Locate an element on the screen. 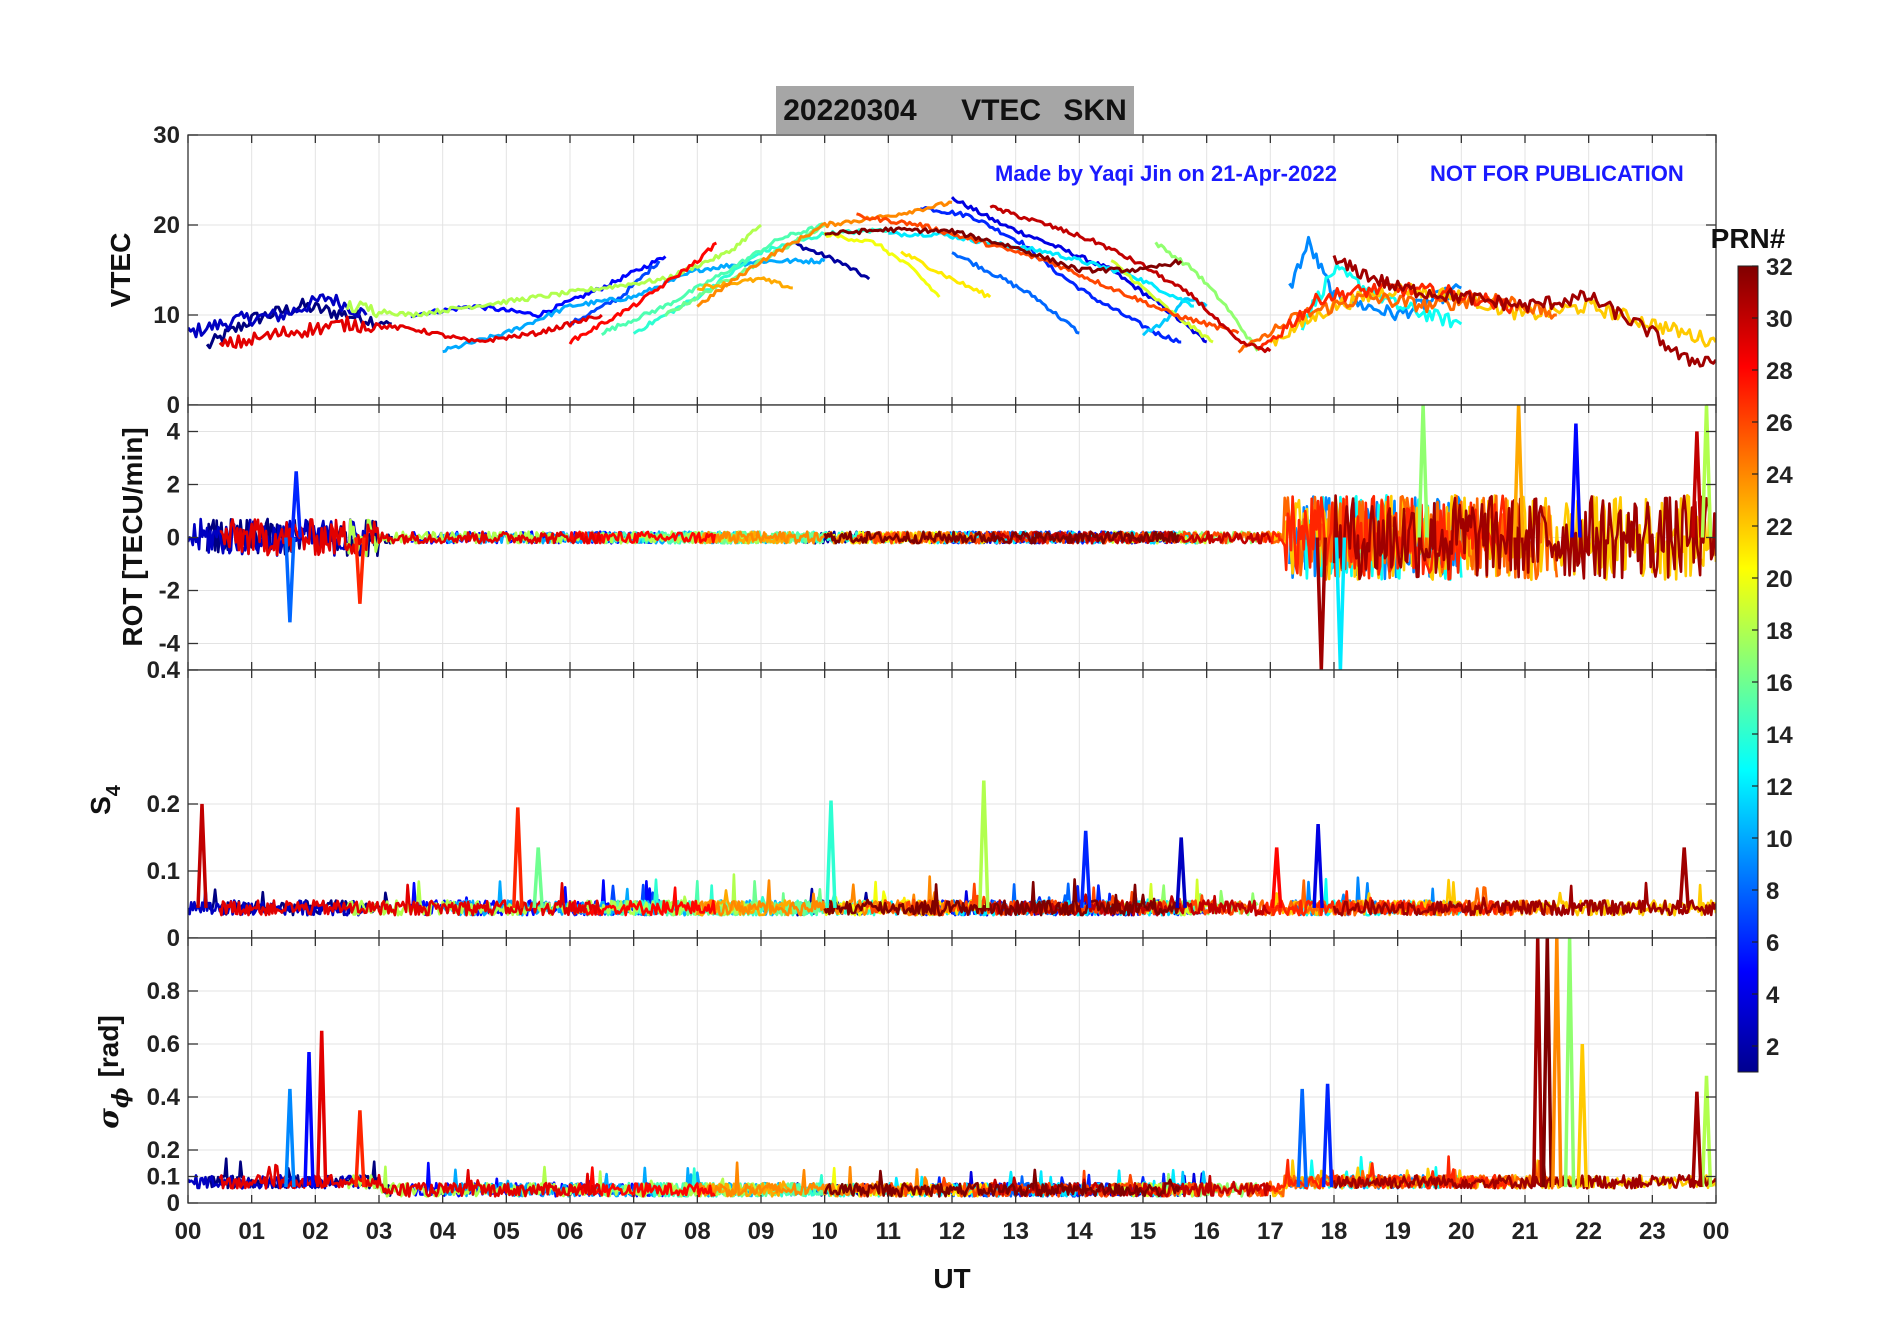 This screenshot has height=1330, width=1902. x-tick-label: 13 is located at coordinates (1015, 1231).